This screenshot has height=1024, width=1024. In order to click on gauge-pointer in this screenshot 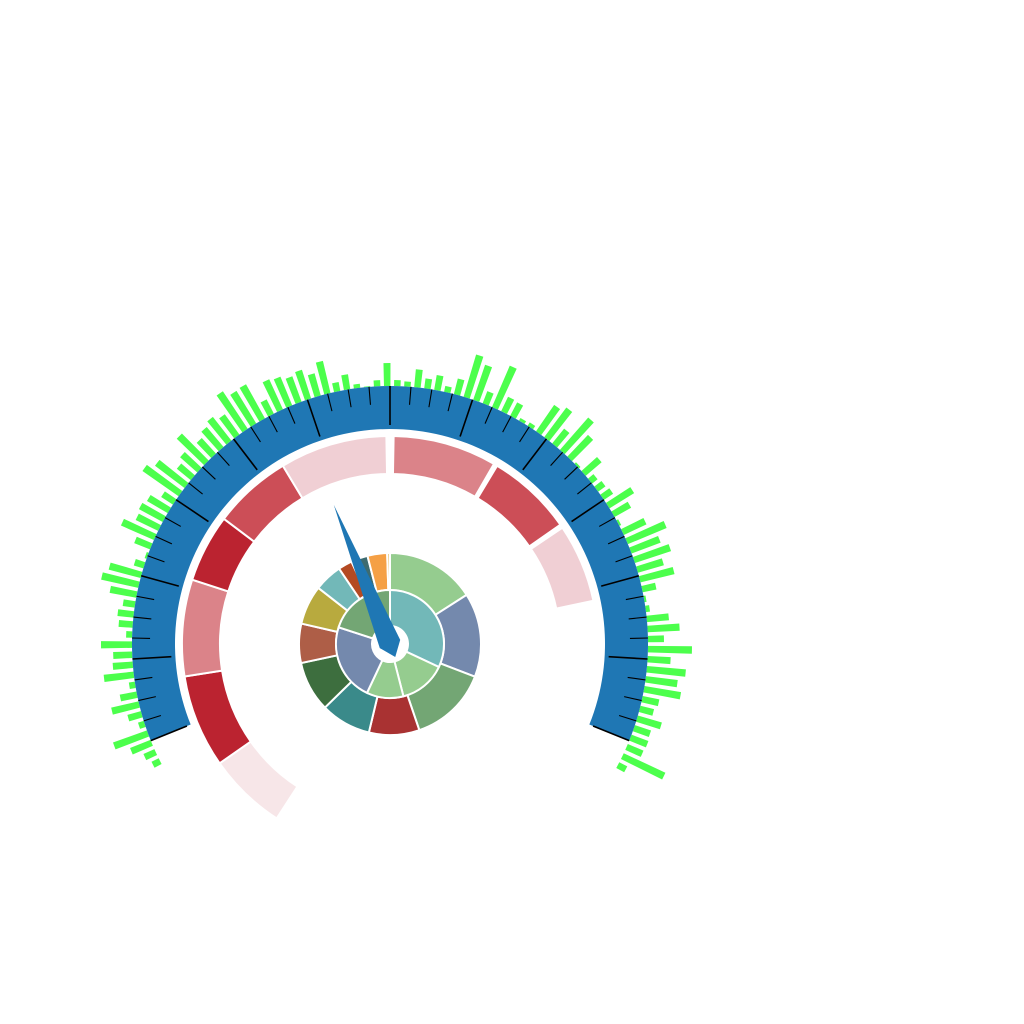, I will do `click(367, 580)`.